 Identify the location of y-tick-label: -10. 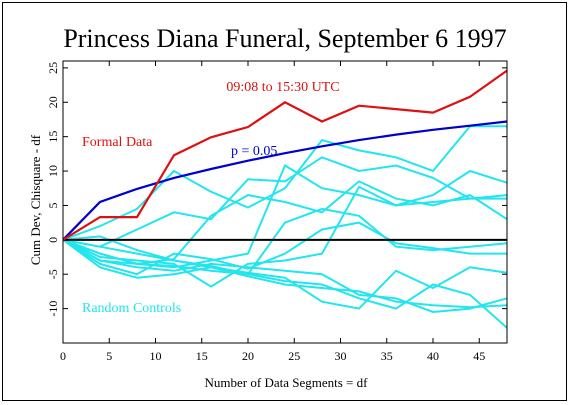
(53, 309).